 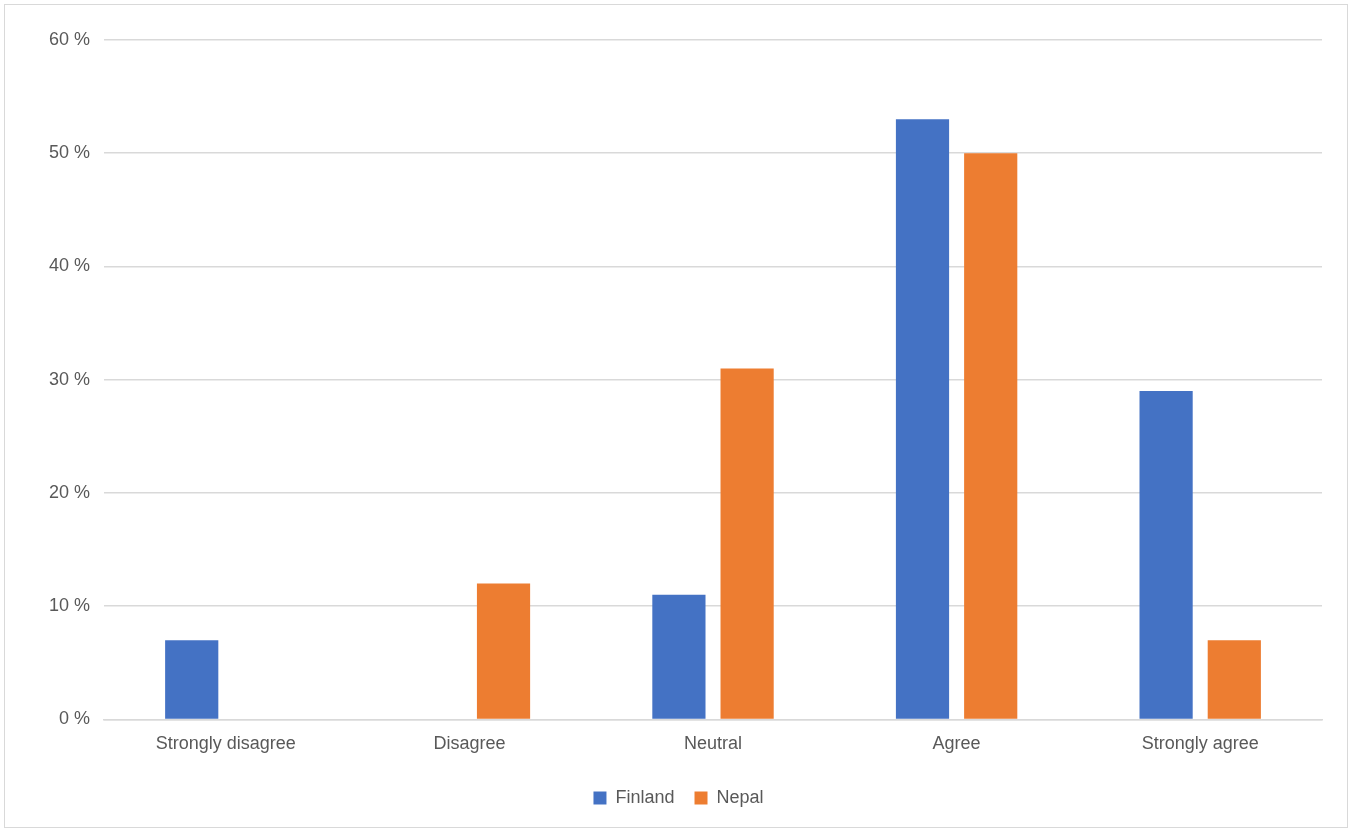 I want to click on x-tick-label: Neutral, so click(x=713, y=743).